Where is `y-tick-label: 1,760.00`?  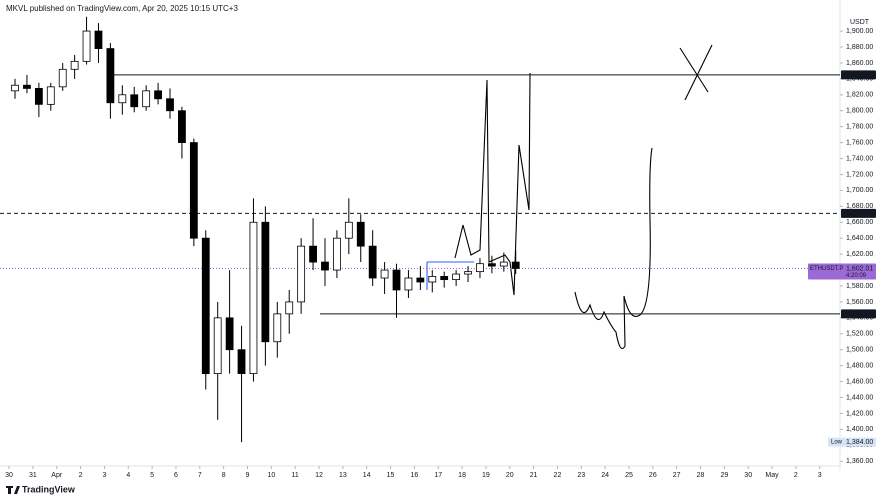 y-tick-label: 1,760.00 is located at coordinates (859, 142).